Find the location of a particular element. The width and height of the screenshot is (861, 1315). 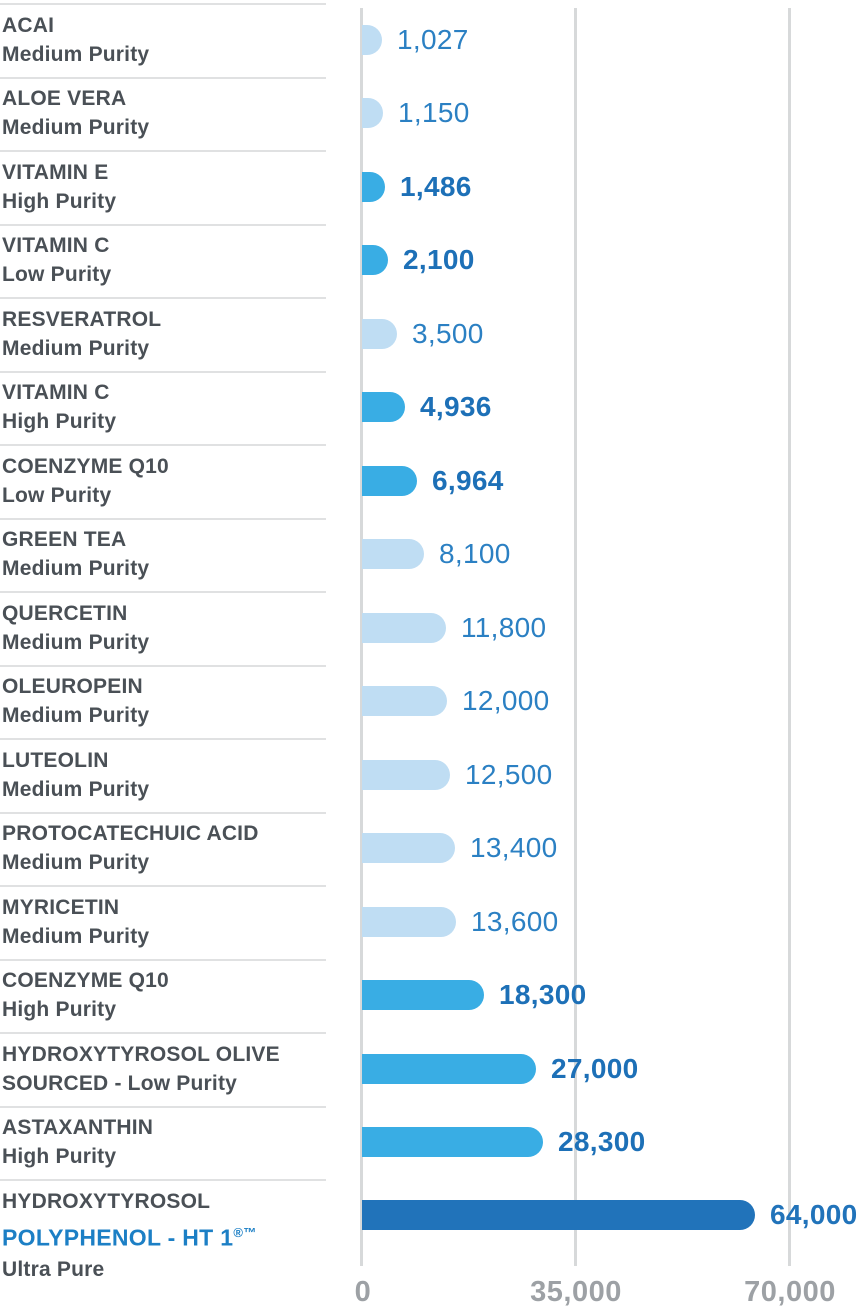

chart-row: COENZYME Q10 Low Purity 6,964 is located at coordinates (430, 481).